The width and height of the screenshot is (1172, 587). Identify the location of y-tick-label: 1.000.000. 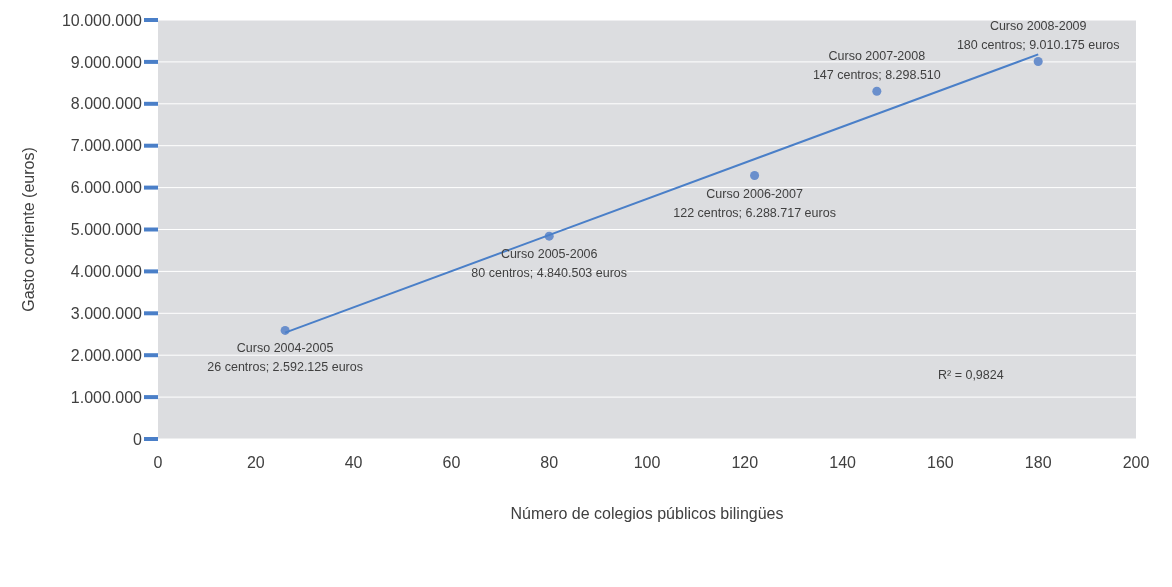
(106, 397).